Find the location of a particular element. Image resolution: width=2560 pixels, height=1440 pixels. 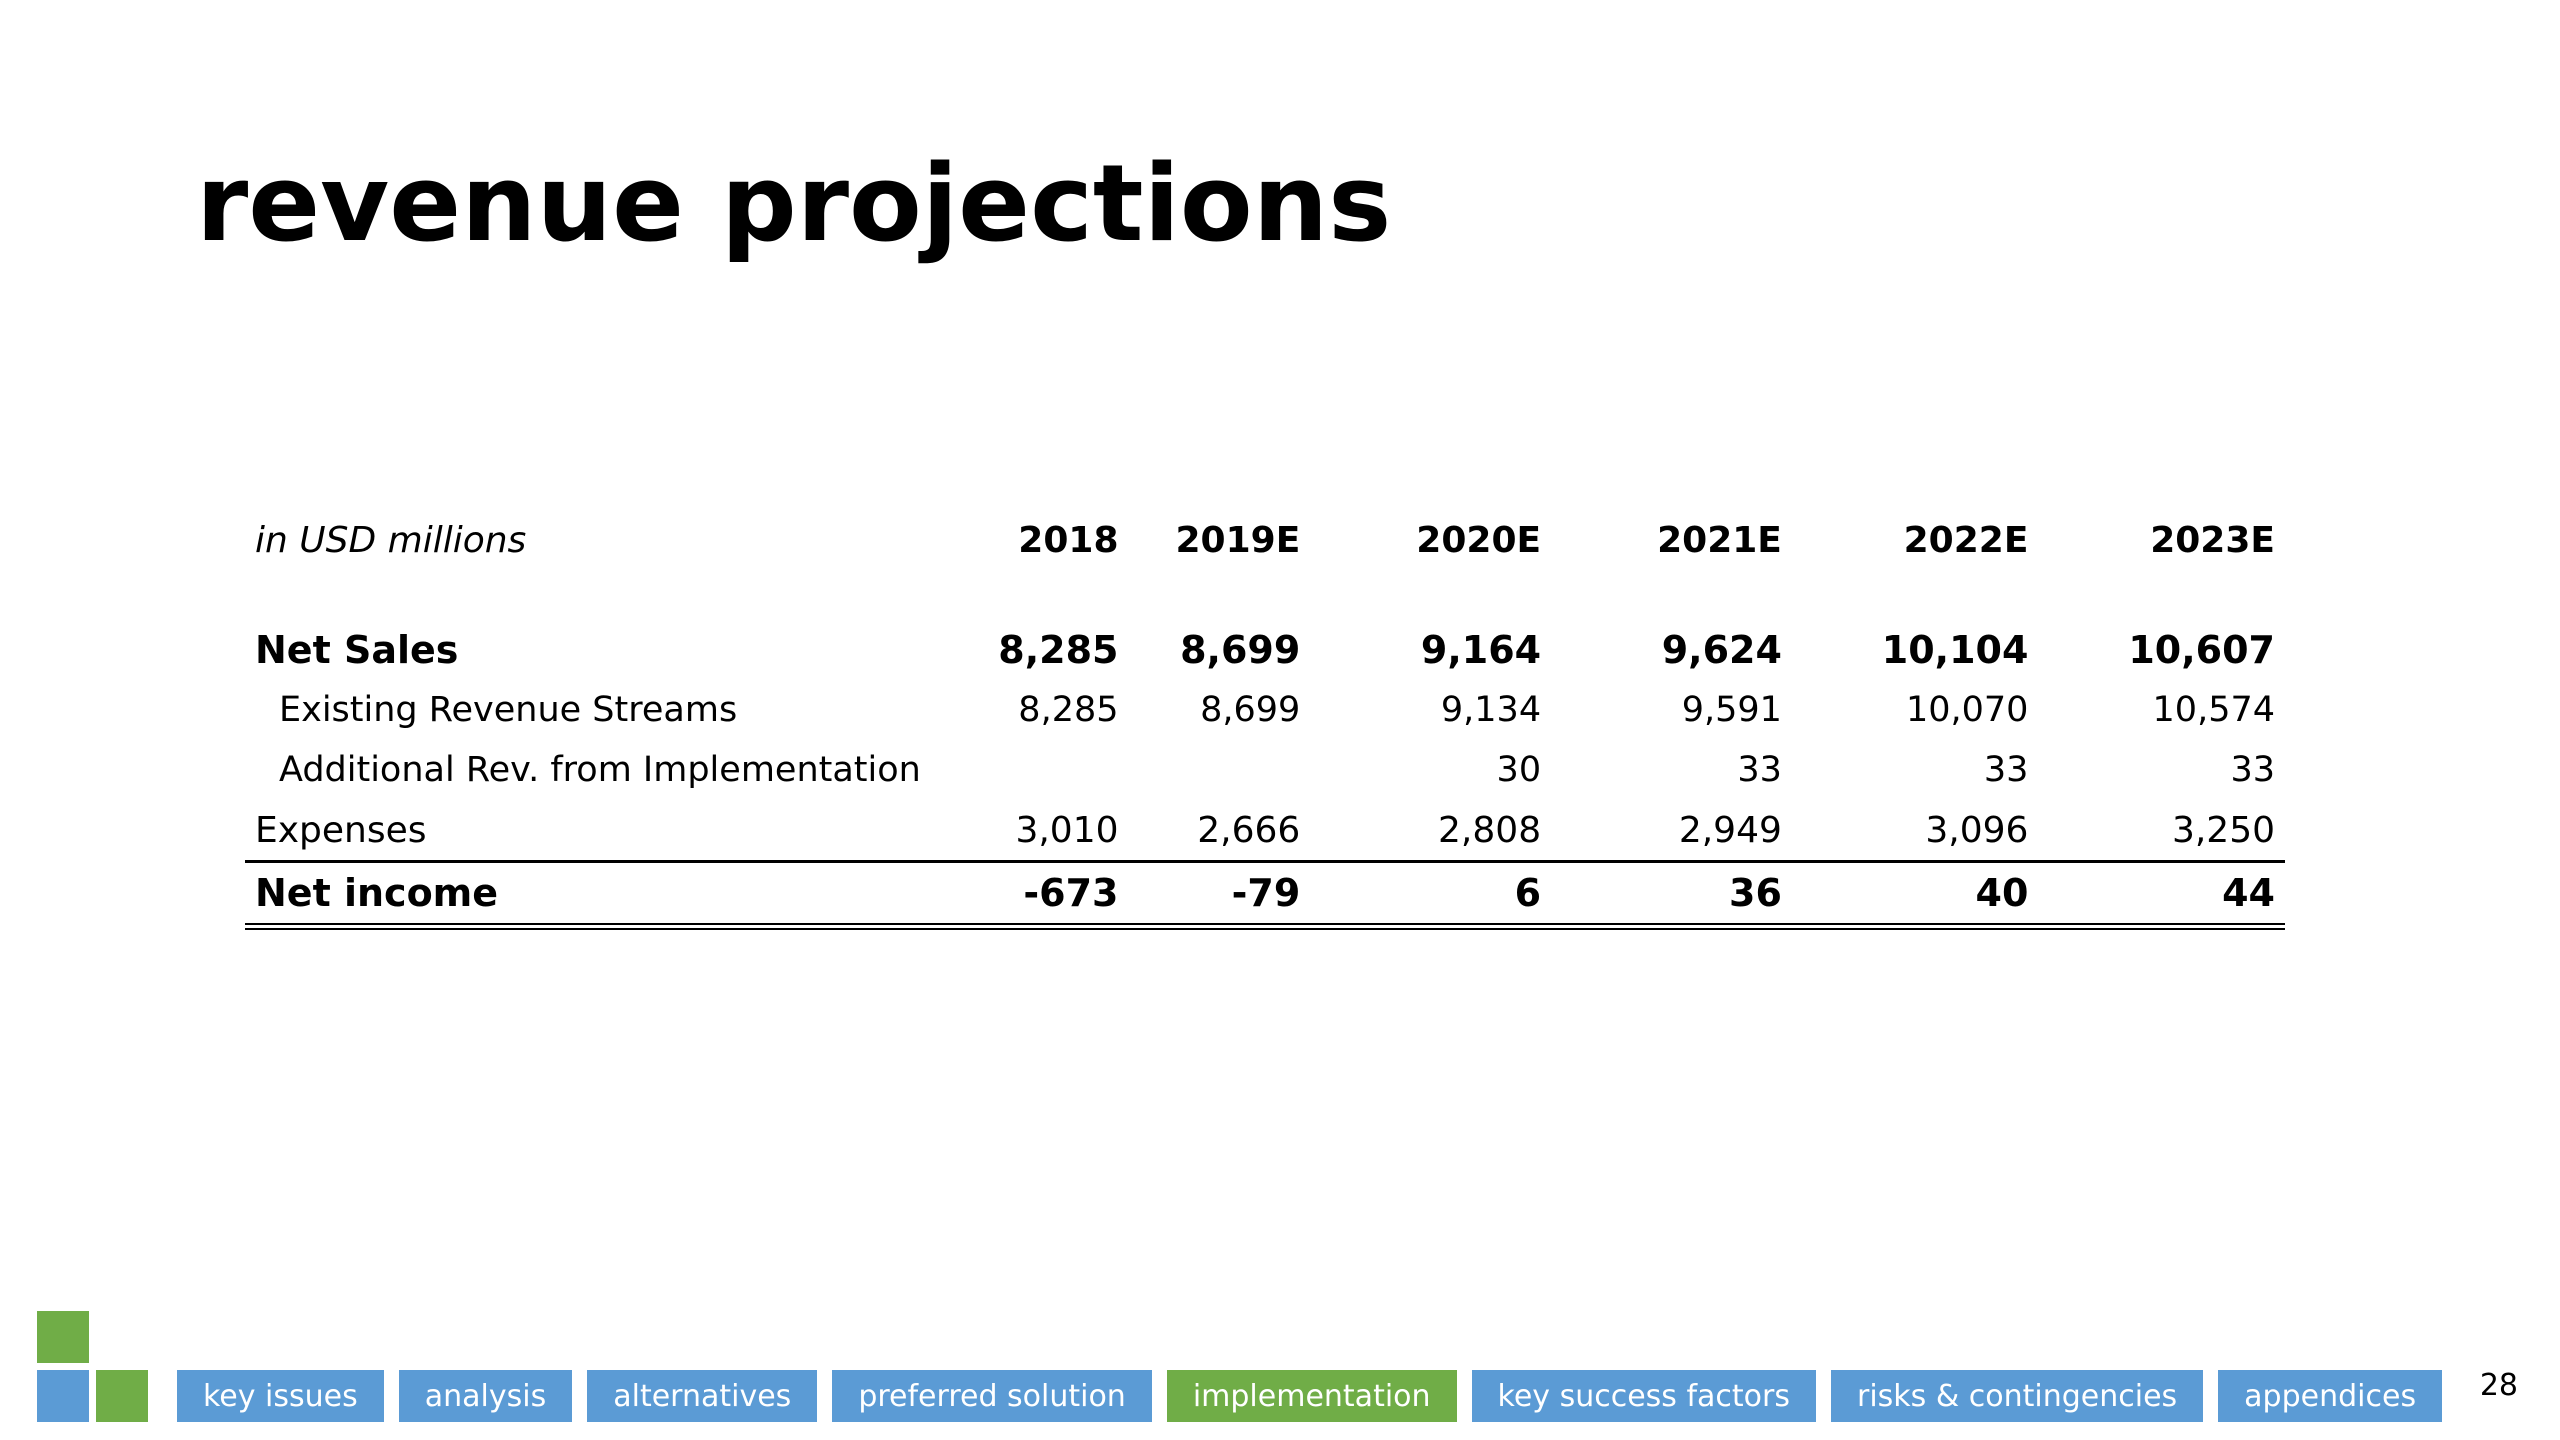

nav-tab-implementation: implementation is located at coordinates (1311, 1396).